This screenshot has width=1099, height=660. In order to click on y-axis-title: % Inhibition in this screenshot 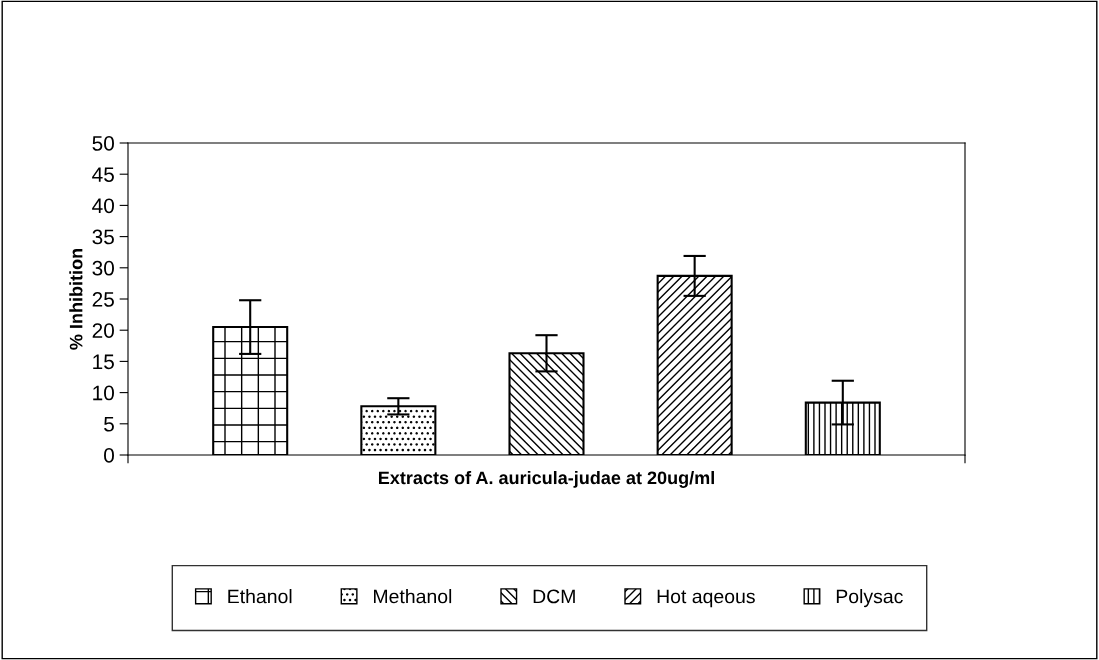, I will do `click(76, 299)`.